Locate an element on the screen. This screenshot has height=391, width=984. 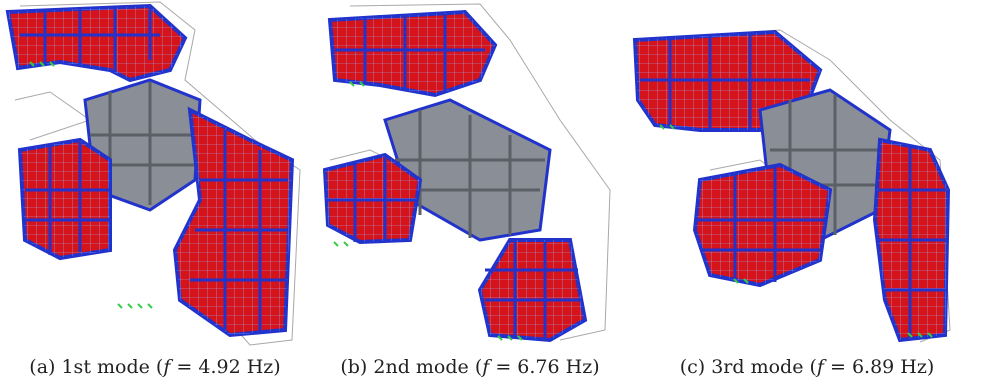
wing-left-b is located at coordinates (372, 198).